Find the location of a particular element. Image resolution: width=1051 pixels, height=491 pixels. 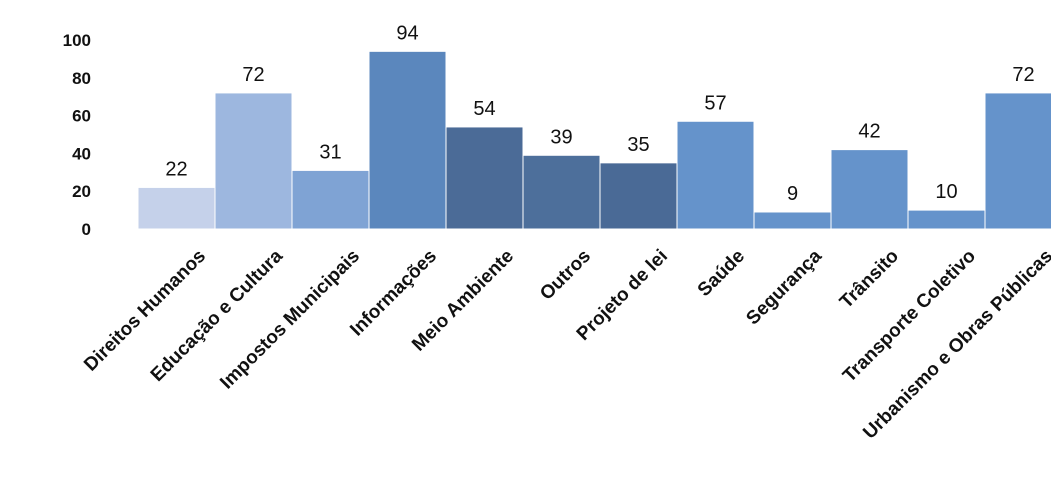

y-axis: 0 20 40 60 80 100 is located at coordinates (77, 135).